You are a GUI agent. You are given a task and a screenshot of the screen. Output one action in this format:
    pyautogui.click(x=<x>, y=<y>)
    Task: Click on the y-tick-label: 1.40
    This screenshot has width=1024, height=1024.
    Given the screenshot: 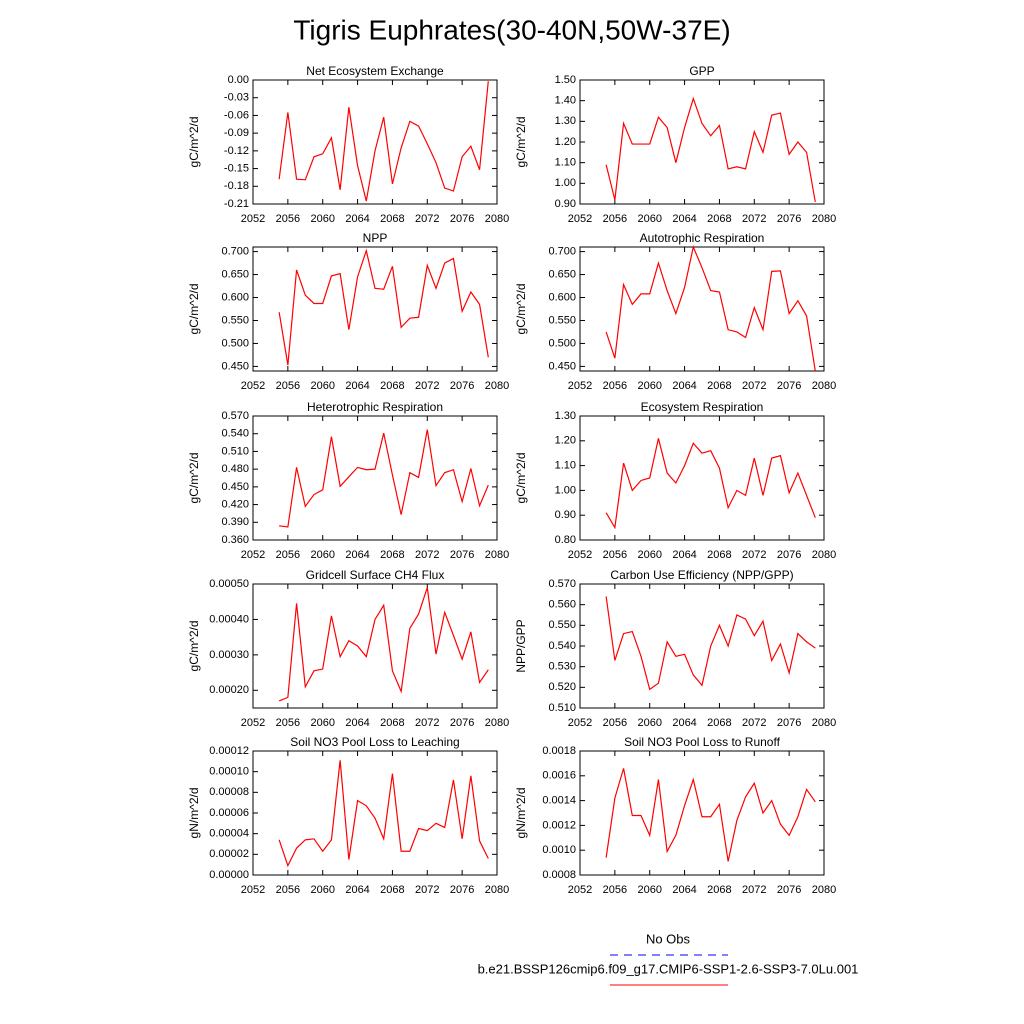 What is the action you would take?
    pyautogui.click(x=565, y=101)
    